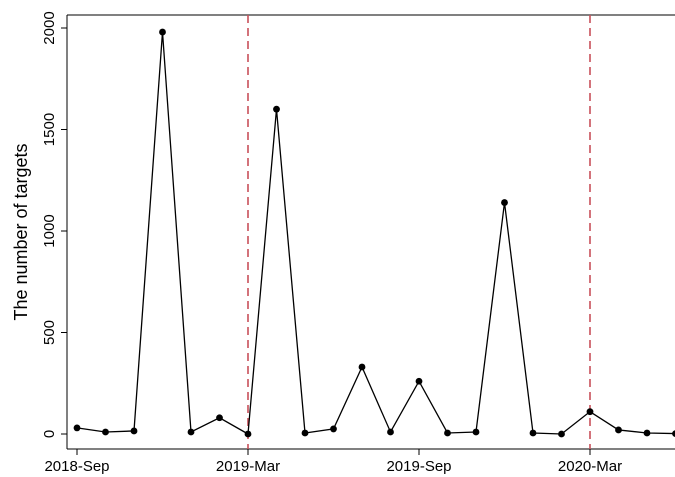 The width and height of the screenshot is (675, 477). Describe the element at coordinates (248, 466) in the screenshot. I see `x-tick-label: 2019-Mar` at that location.